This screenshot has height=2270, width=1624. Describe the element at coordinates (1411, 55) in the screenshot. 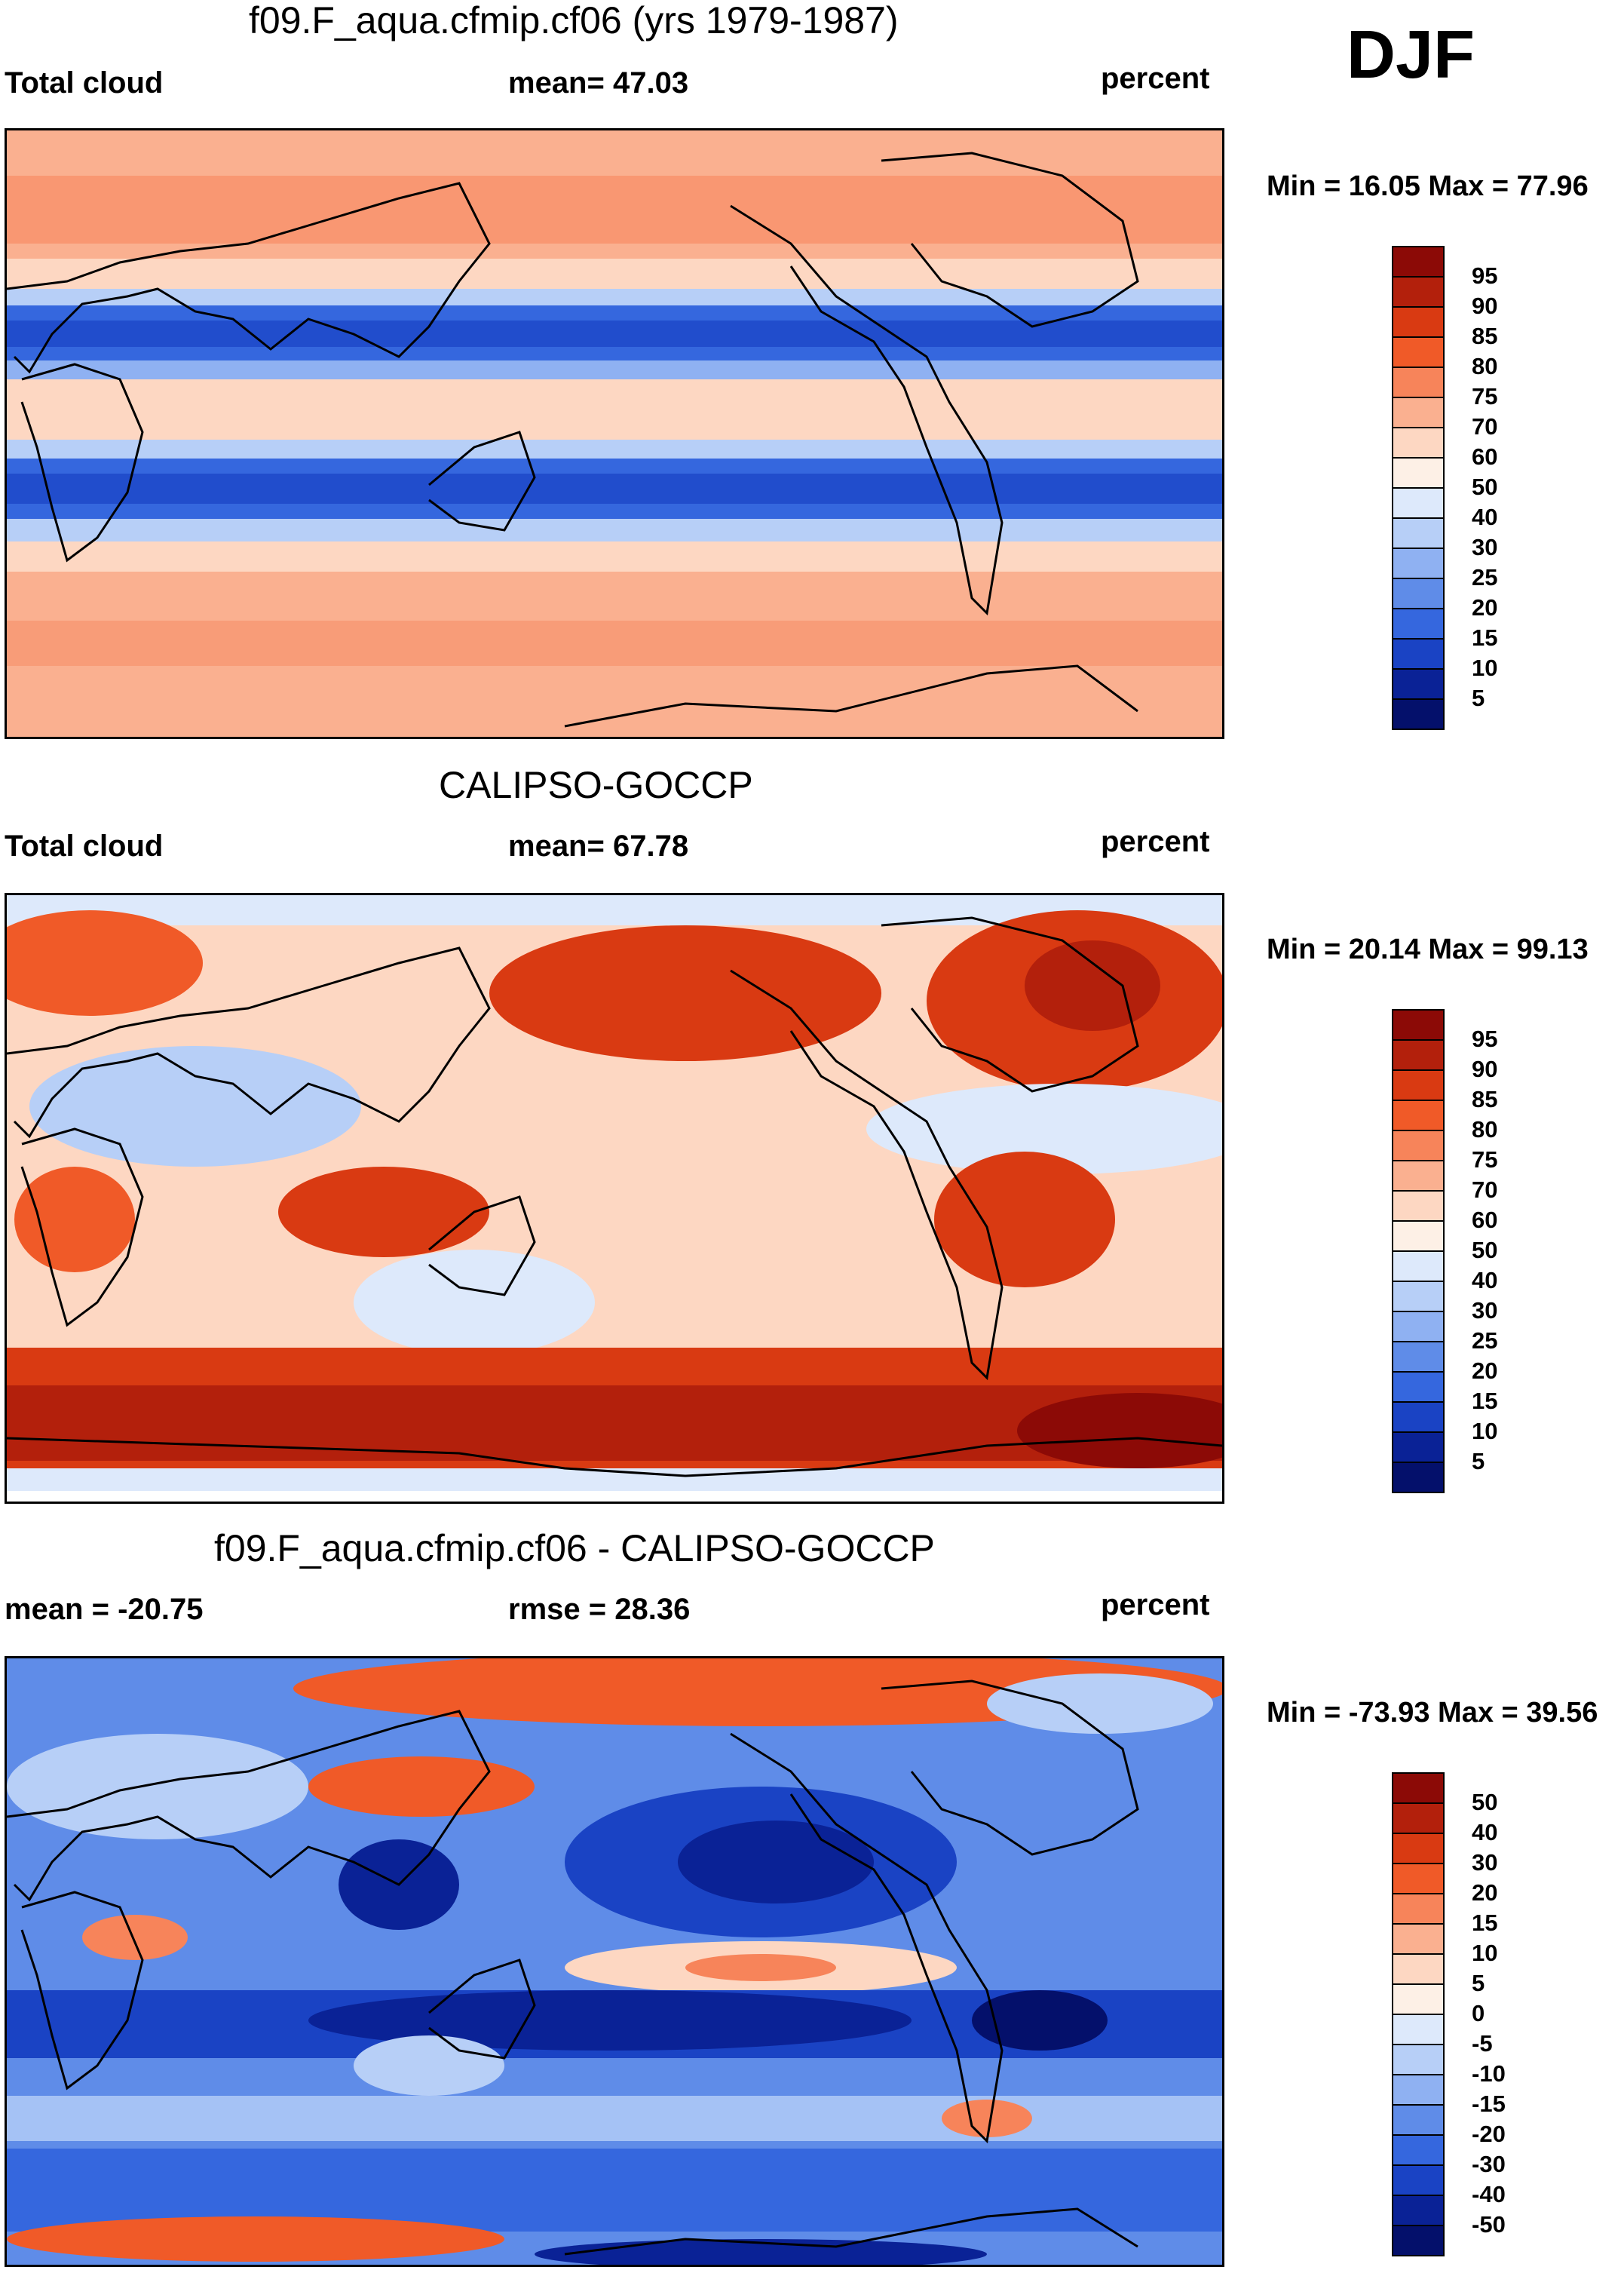

I see `season-label: DJF` at that location.